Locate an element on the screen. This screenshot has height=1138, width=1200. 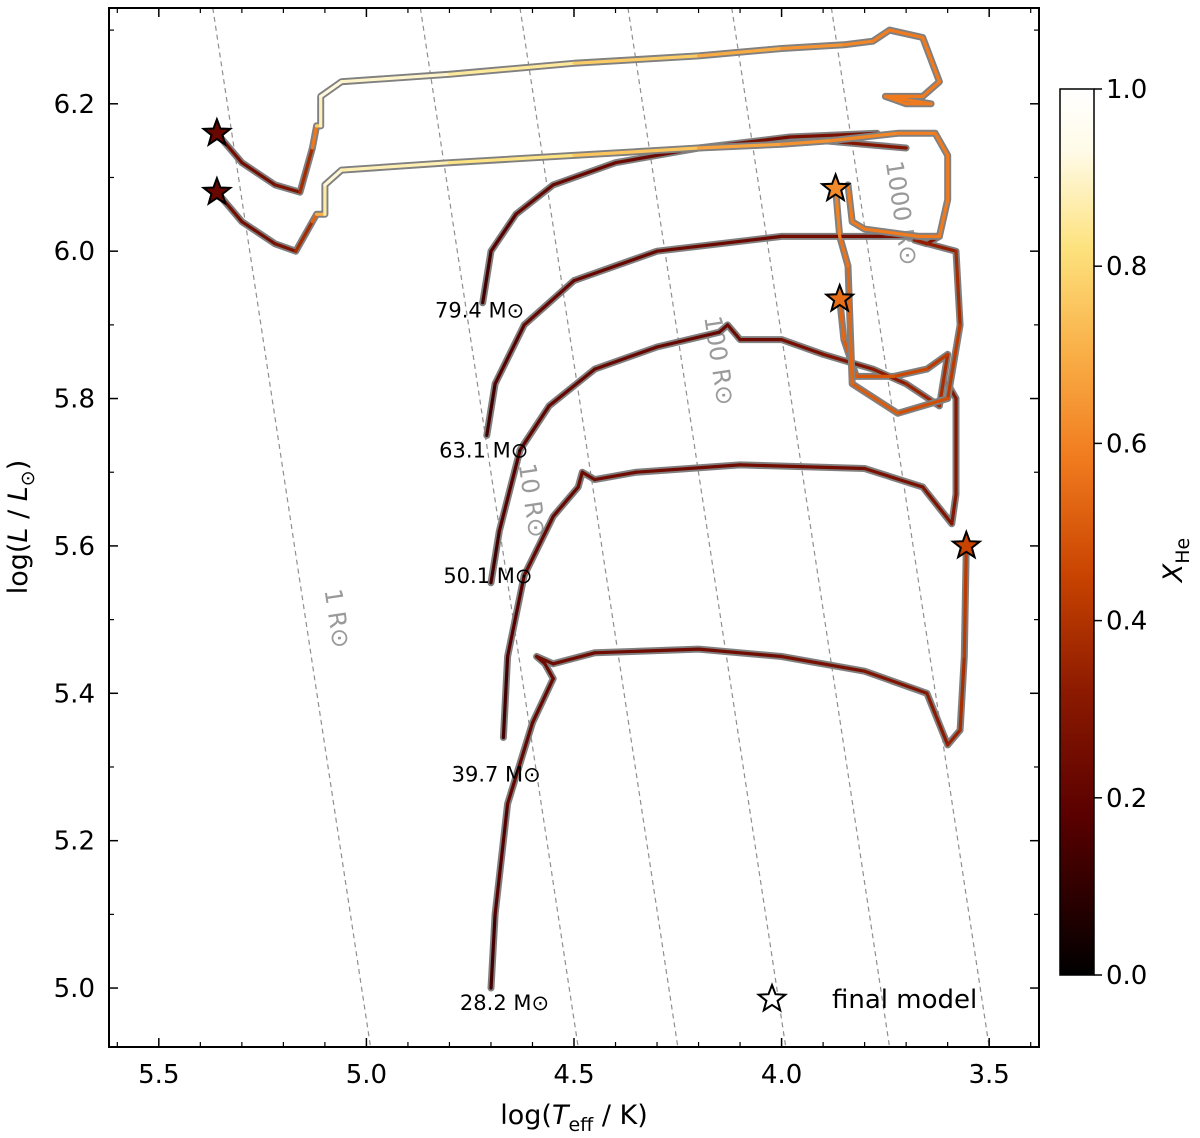
mass-label: 39.7 M⊙ is located at coordinates (496, 775).